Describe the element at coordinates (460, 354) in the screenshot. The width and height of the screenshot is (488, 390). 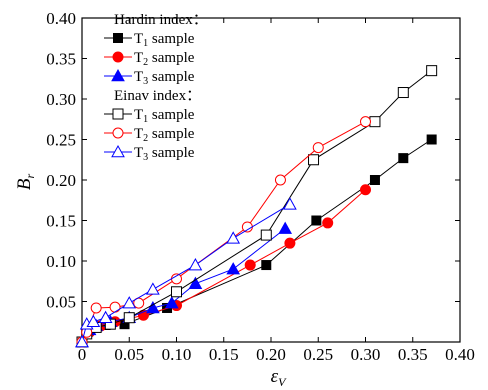
I see `x-tick-label: 0.40` at that location.